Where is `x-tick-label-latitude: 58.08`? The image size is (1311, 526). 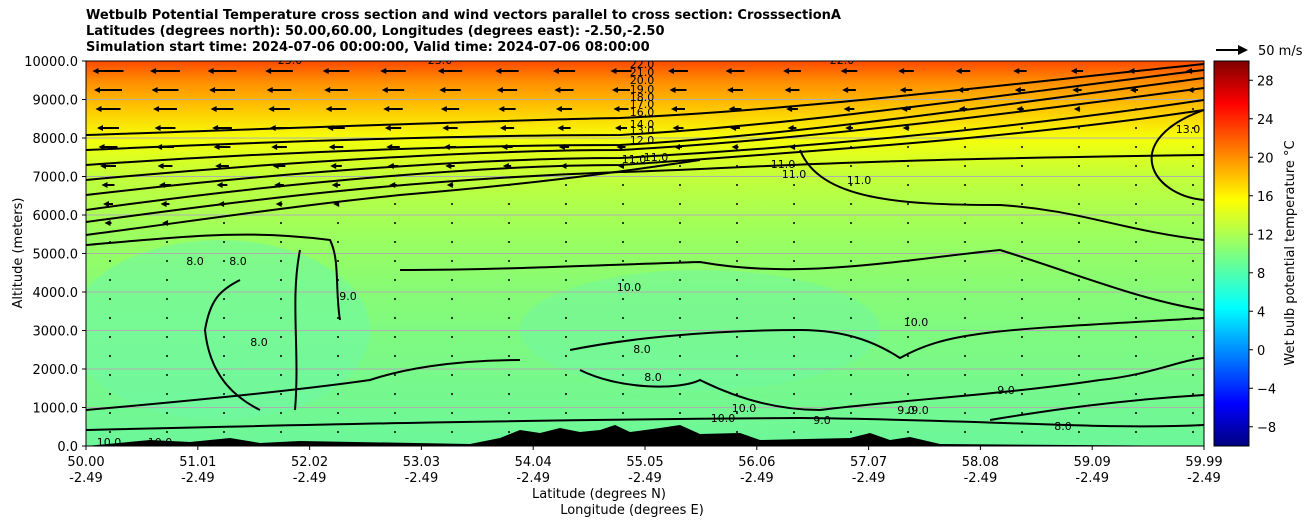
x-tick-label-latitude: 58.08 is located at coordinates (980, 462).